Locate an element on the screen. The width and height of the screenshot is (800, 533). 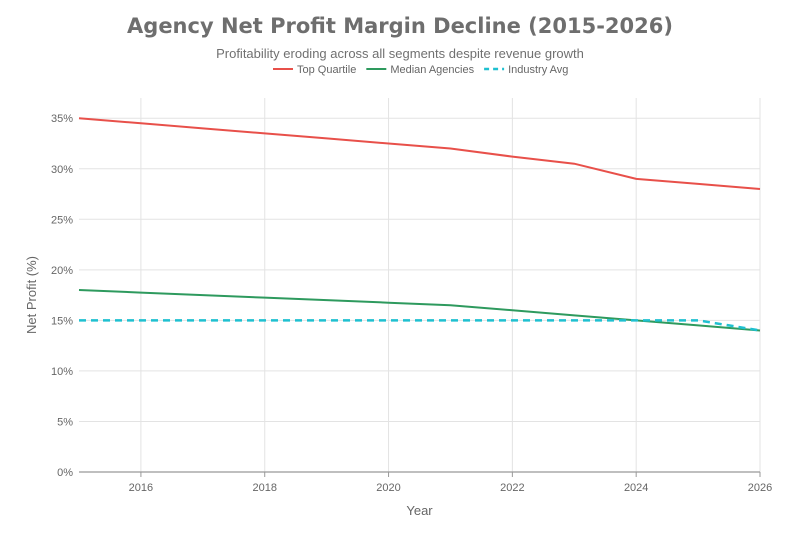
x-tick-label: 2020 is located at coordinates (388, 488).